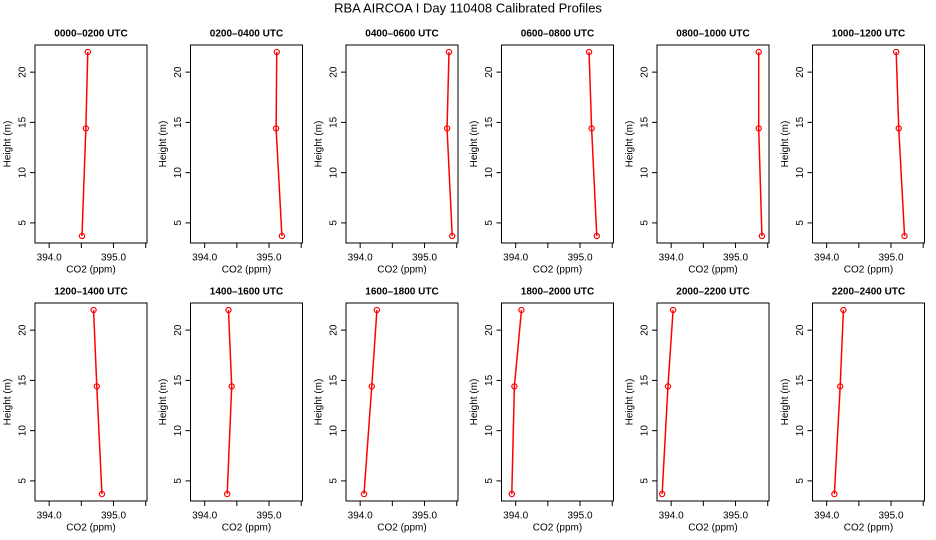 This screenshot has height=540, width=936. Describe the element at coordinates (712, 292) in the screenshot. I see `panel-title: 2000–2200 UTC` at that location.